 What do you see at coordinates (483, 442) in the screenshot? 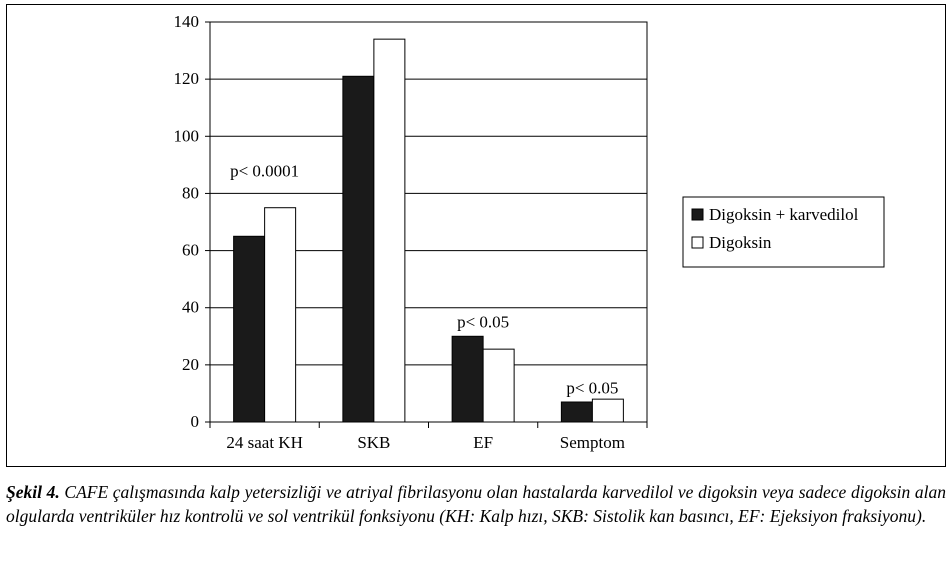
I see `x-tick-label: EF` at bounding box center [483, 442].